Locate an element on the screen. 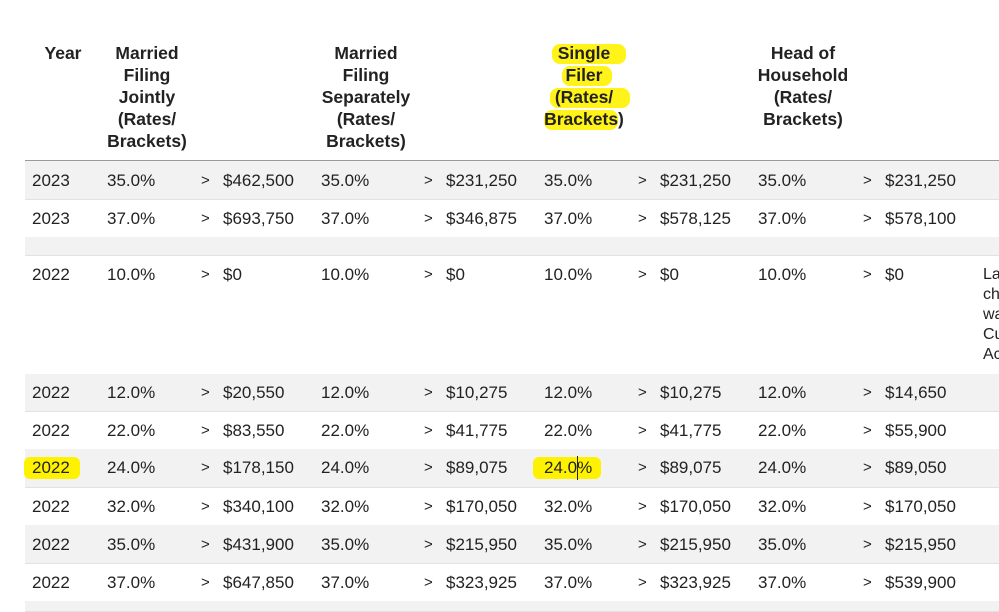 The image size is (999, 612). cell-mfj-rate: 22.0% is located at coordinates (131, 430).